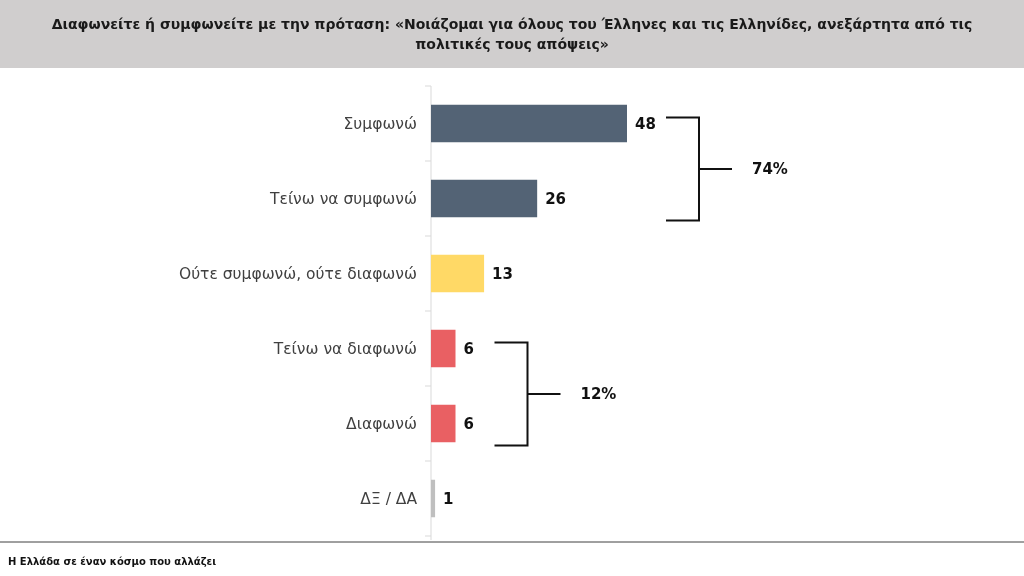 The height and width of the screenshot is (576, 1024). Describe the element at coordinates (448, 498) in the screenshot. I see `data-label: 1` at that location.